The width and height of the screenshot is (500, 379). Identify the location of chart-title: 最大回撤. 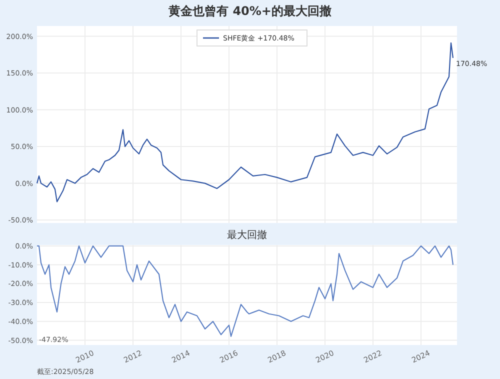
(247, 235).